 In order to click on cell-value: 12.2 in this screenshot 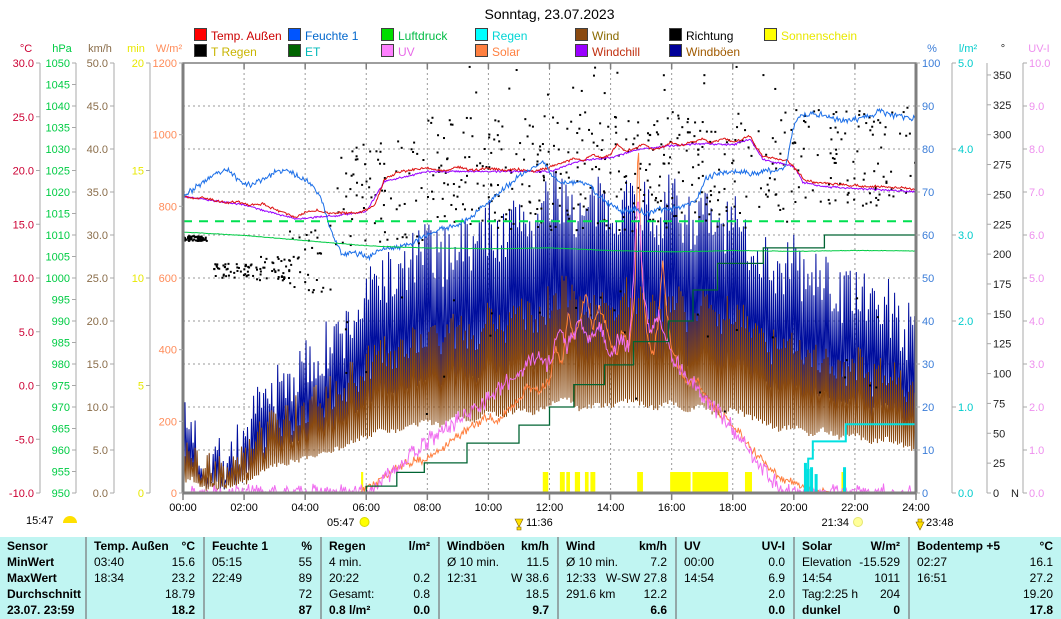, I will do `click(655, 594)`.